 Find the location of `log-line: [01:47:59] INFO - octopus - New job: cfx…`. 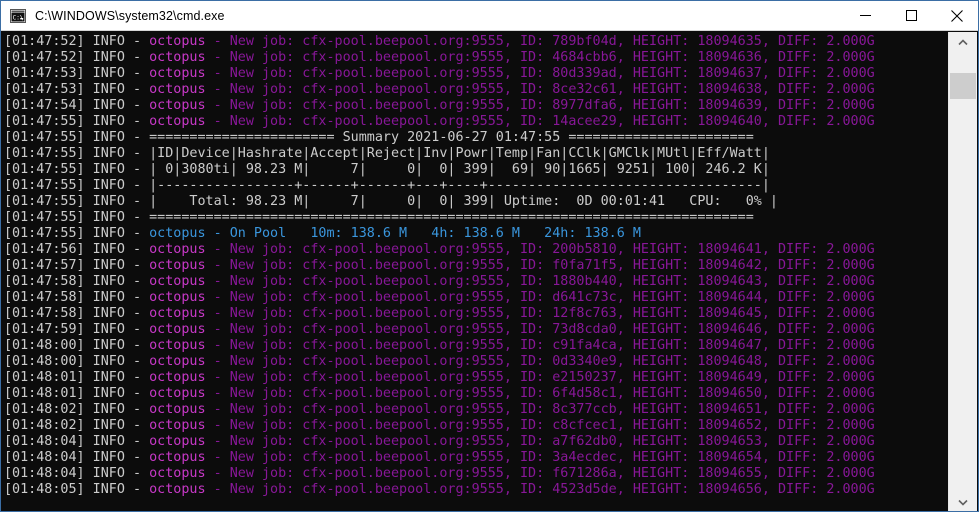

log-line: [01:47:59] INFO - octopus - New job: cfx… is located at coordinates (439, 330).